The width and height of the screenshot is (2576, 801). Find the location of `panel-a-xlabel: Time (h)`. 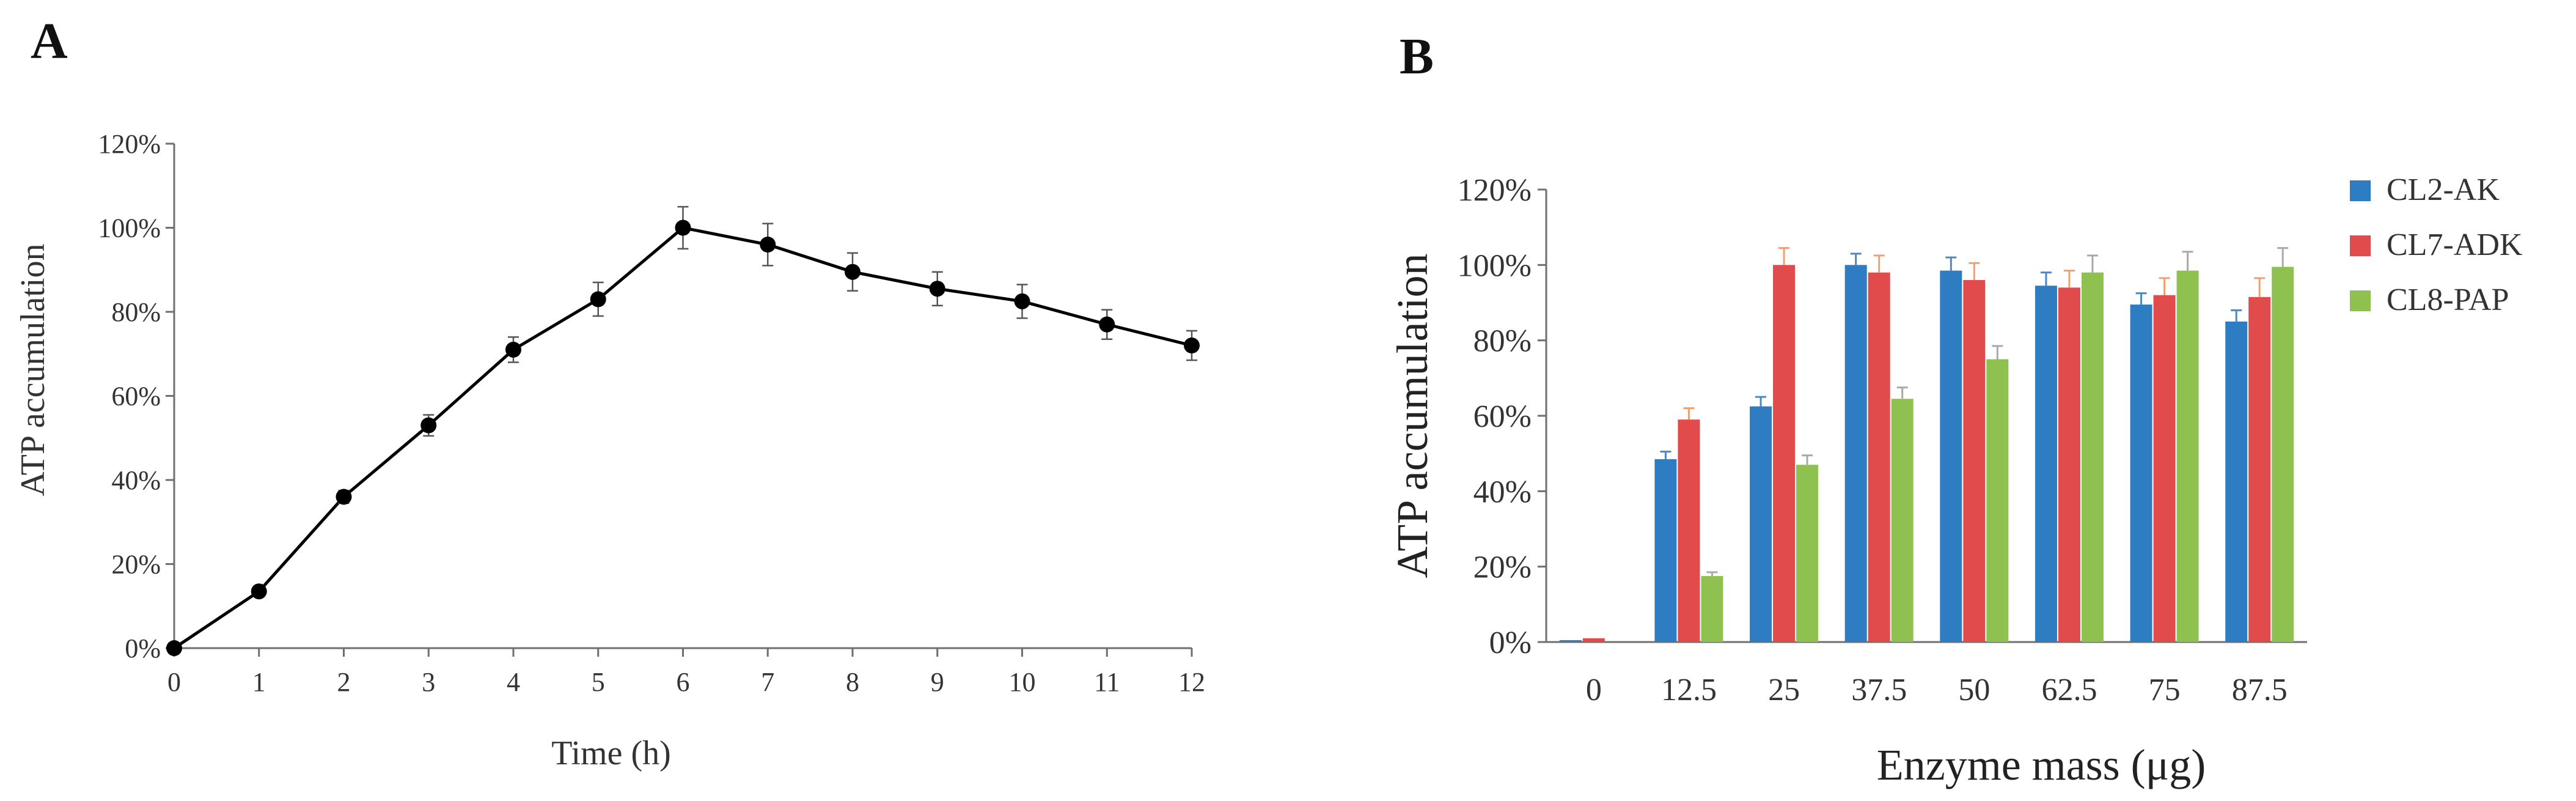

panel-a-xlabel: Time (h) is located at coordinates (611, 753).